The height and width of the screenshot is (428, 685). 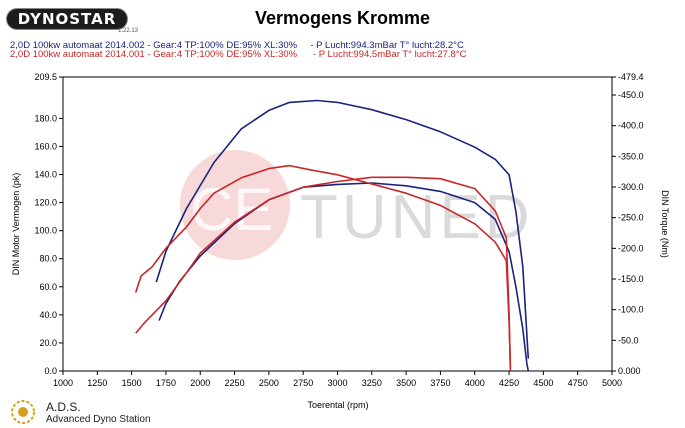 What do you see at coordinates (23, 412) in the screenshot?
I see `ads-logo-icon` at bounding box center [23, 412].